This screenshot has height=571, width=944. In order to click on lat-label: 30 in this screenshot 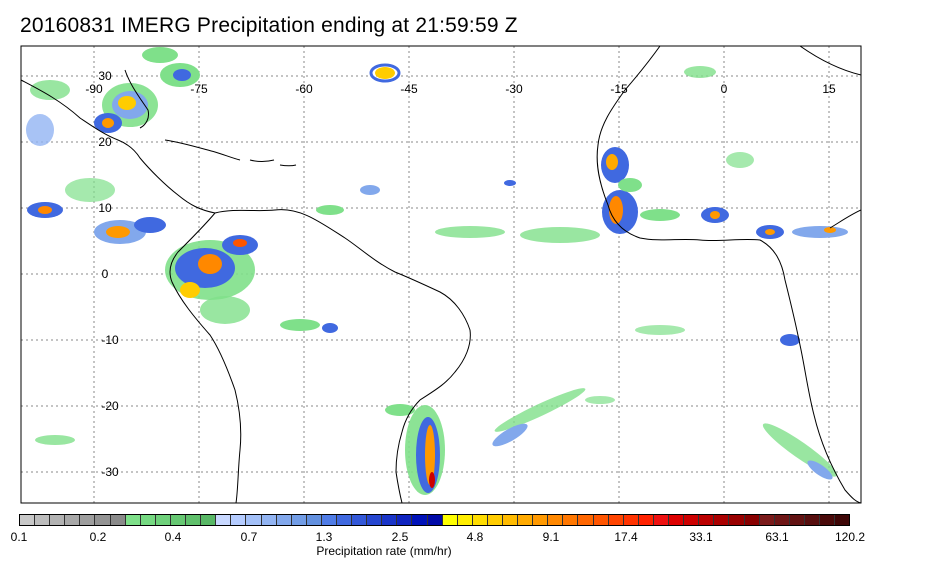, I will do `click(105, 76)`.